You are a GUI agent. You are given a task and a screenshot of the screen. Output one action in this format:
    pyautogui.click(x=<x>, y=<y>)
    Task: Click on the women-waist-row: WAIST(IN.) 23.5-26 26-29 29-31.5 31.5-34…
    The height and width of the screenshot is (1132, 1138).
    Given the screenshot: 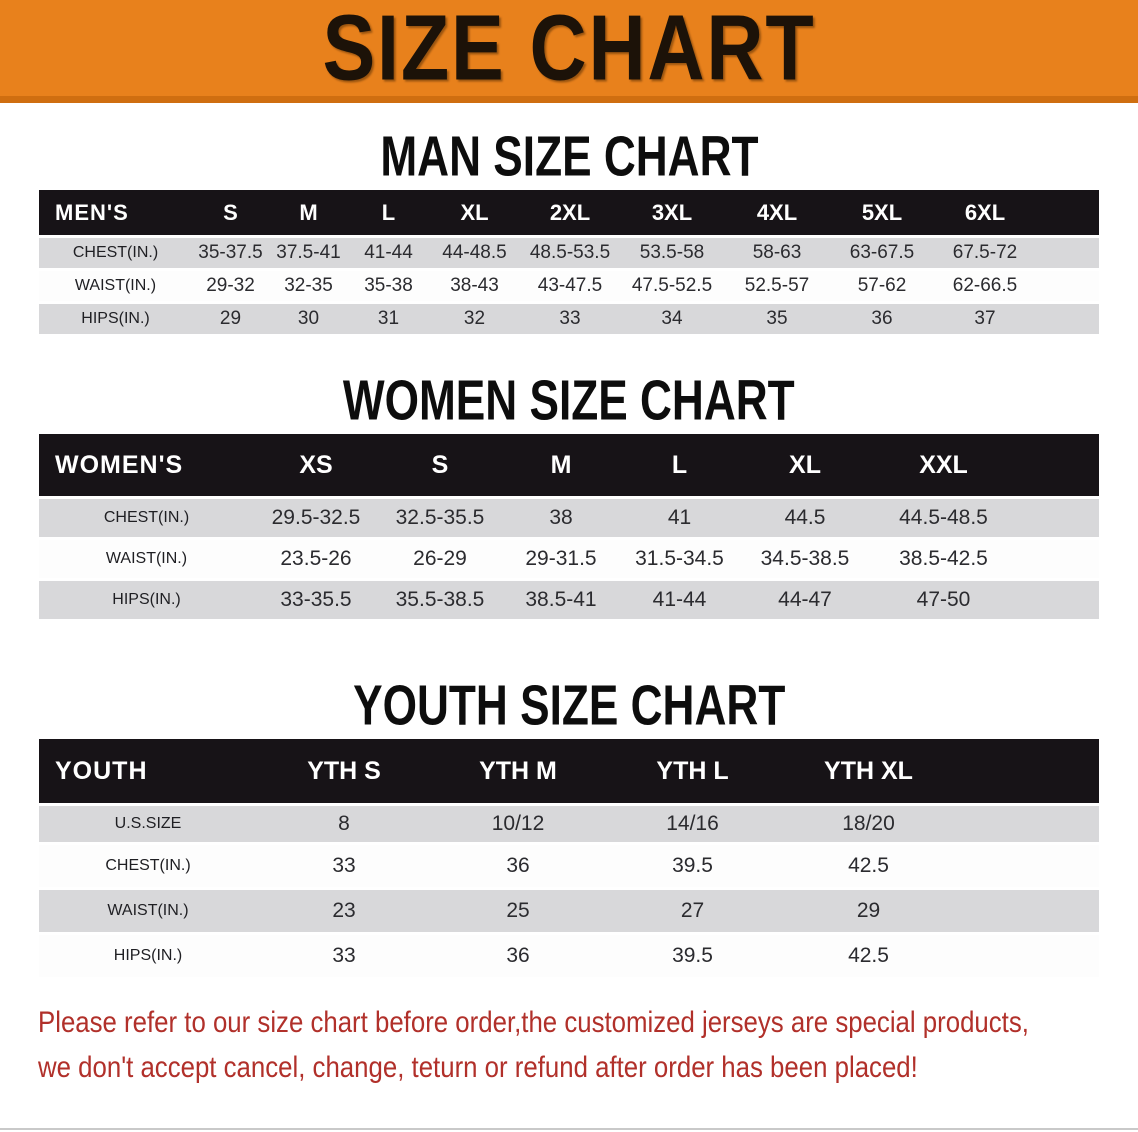 What is the action you would take?
    pyautogui.click(x=569, y=559)
    